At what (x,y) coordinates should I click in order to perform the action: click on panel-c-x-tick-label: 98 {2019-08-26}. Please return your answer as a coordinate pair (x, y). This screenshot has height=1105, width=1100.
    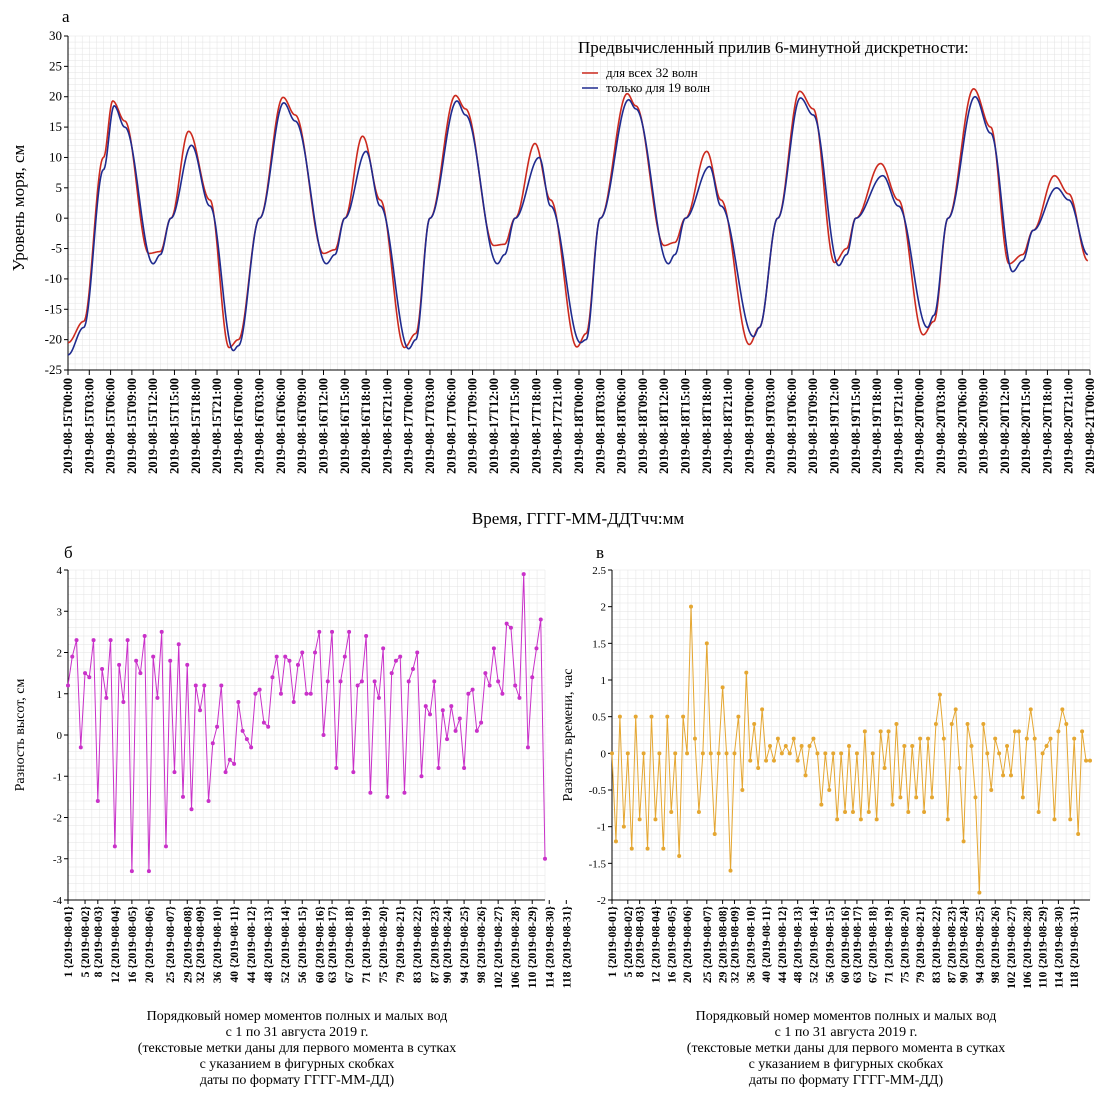
    Looking at the image, I should click on (996, 945).